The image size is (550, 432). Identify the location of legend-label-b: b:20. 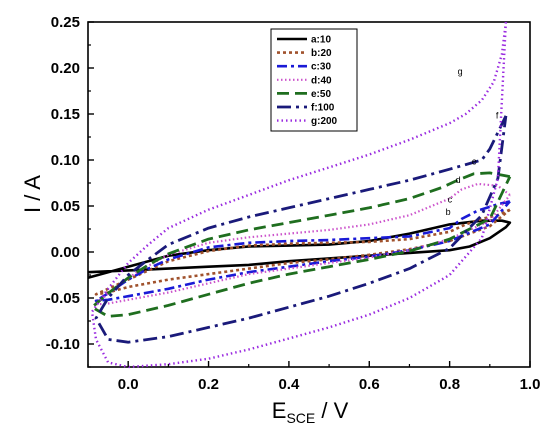
(321, 53).